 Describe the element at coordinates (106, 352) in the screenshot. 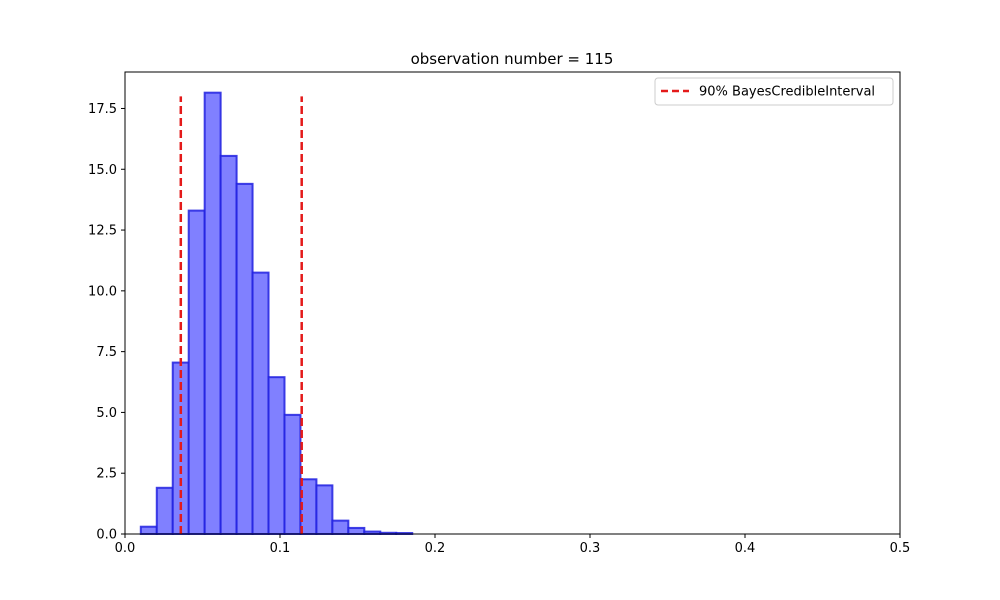

I see `y-tick-label: 7.5` at that location.